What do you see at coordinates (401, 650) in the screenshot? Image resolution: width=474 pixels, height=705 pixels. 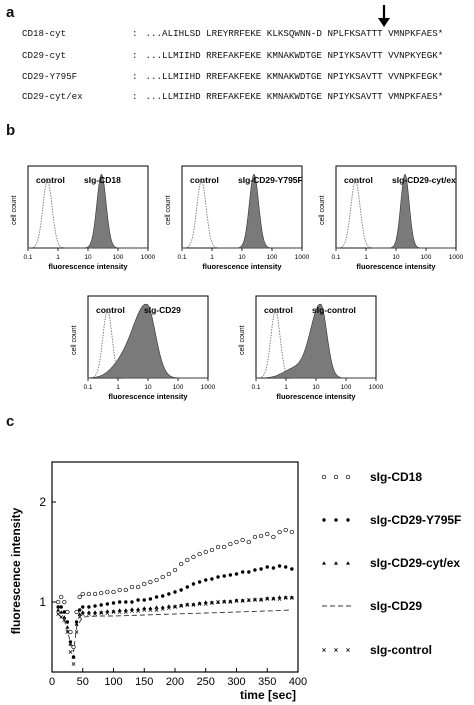 I see `legend-label: sIg-control` at bounding box center [401, 650].